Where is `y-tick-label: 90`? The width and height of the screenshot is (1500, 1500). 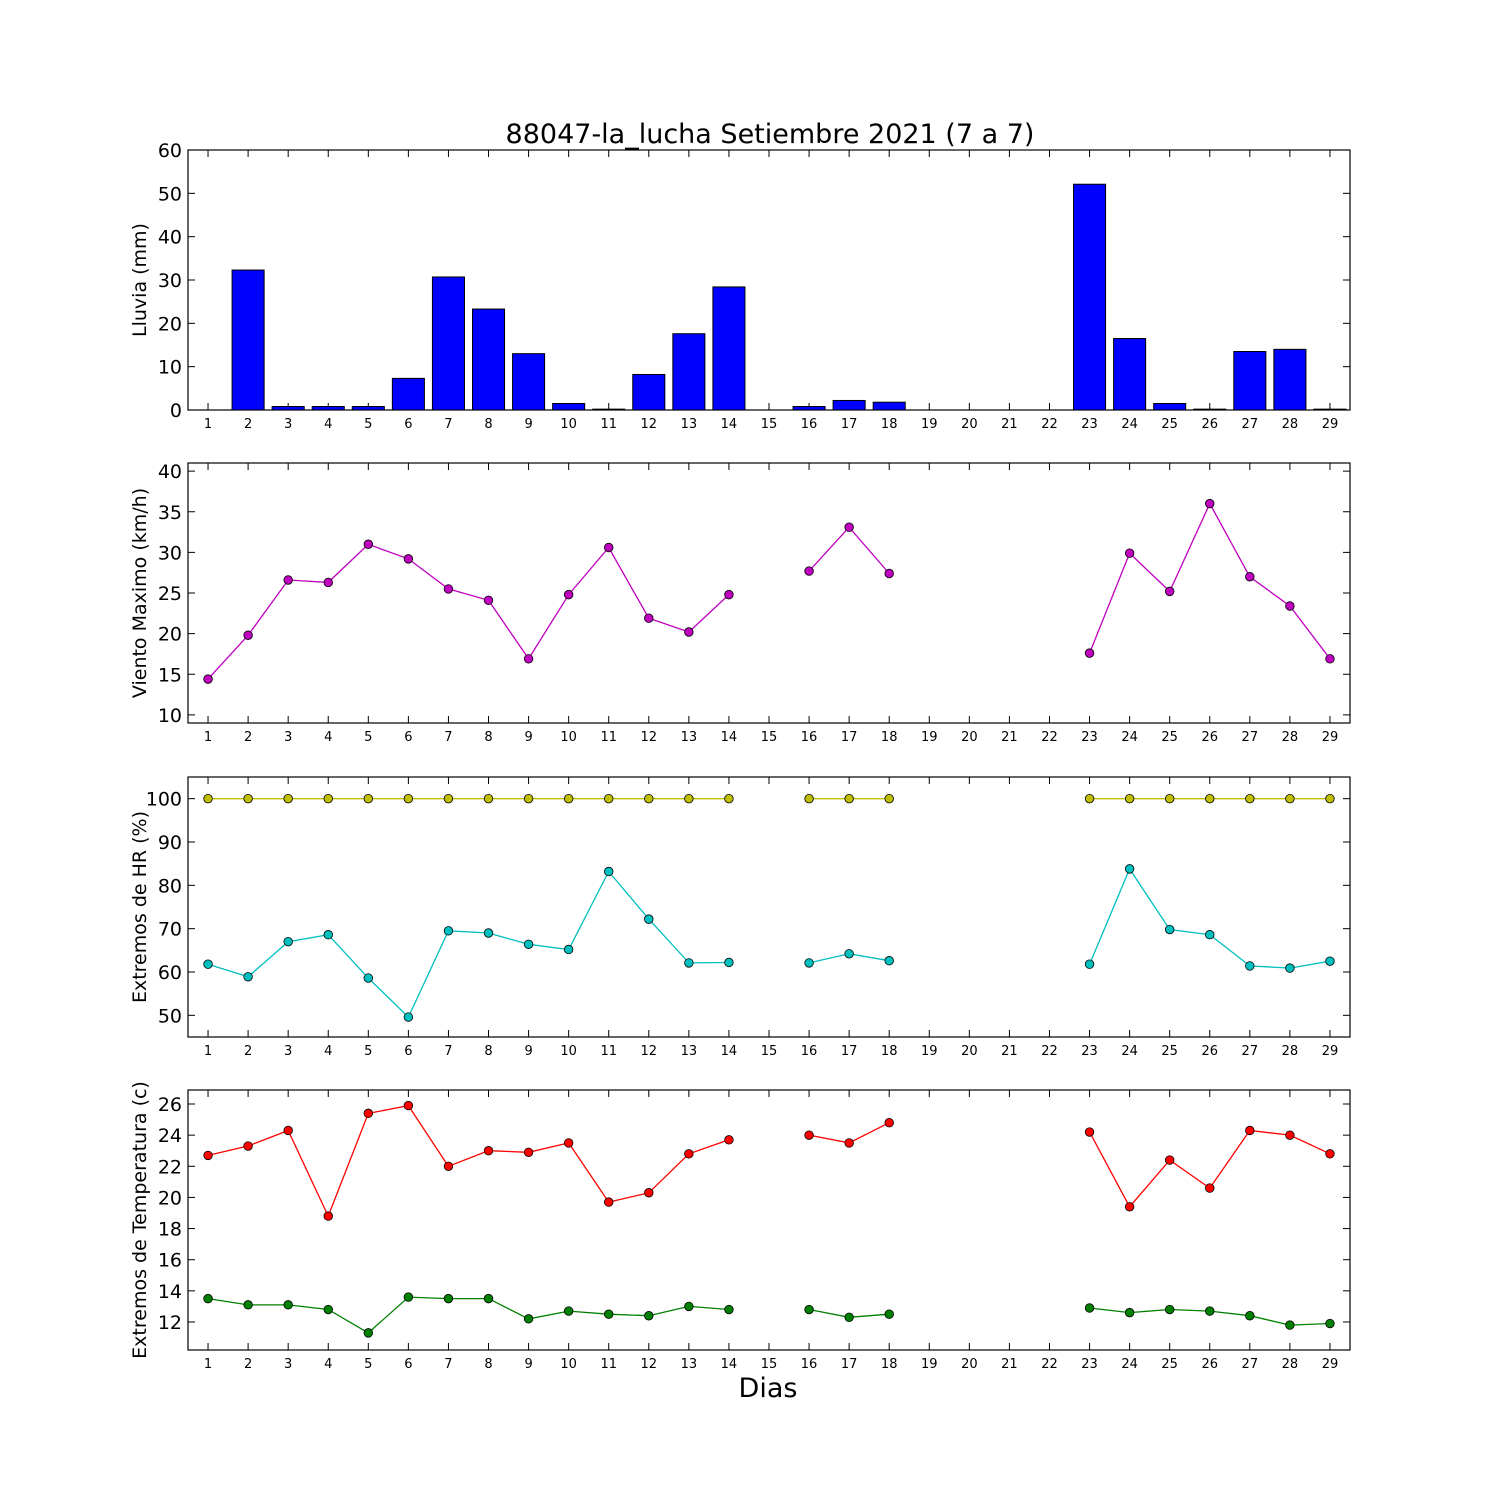 y-tick-label: 90 is located at coordinates (170, 843).